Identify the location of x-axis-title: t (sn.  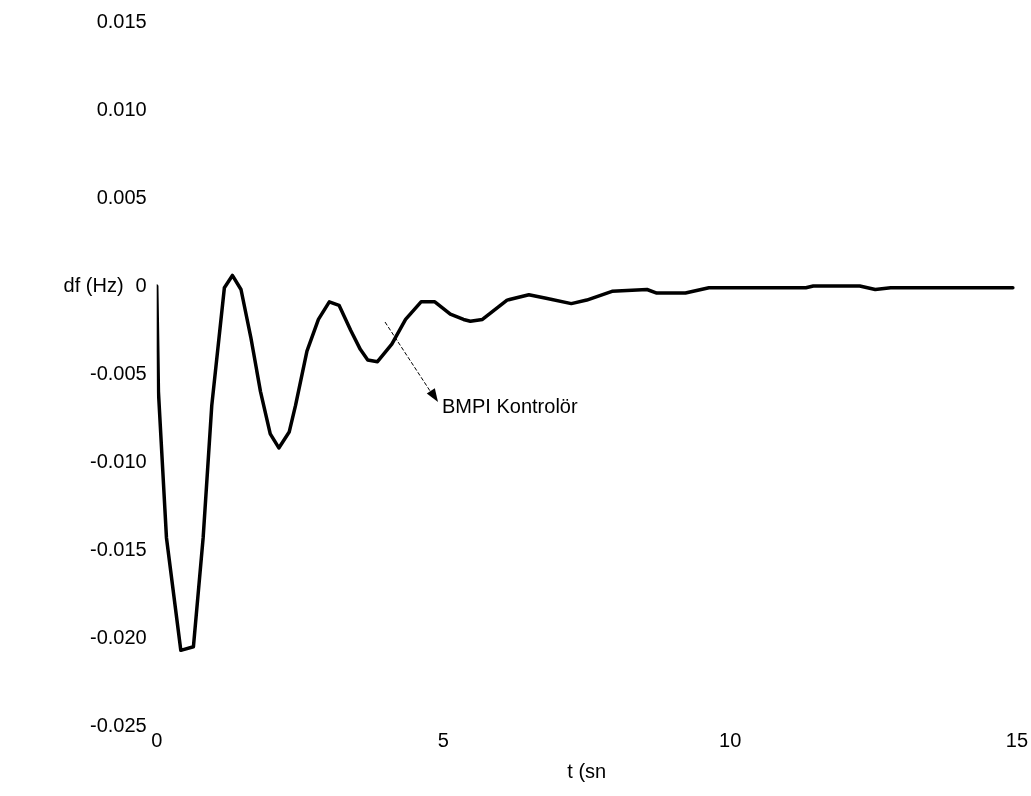
(587, 770).